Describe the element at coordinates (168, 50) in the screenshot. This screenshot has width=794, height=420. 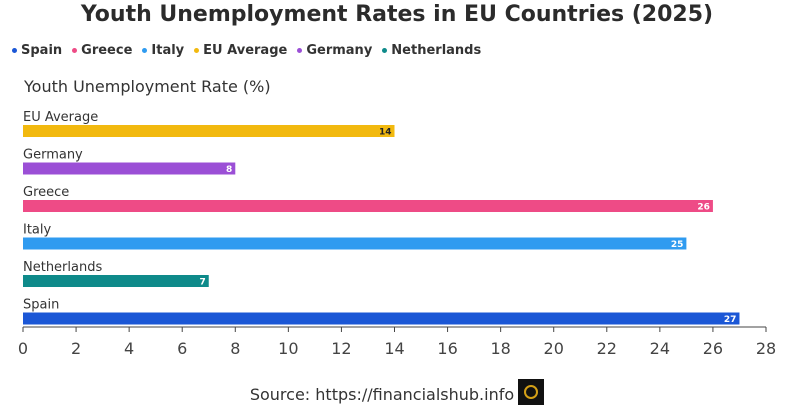
I see `legend-label: Italy` at that location.